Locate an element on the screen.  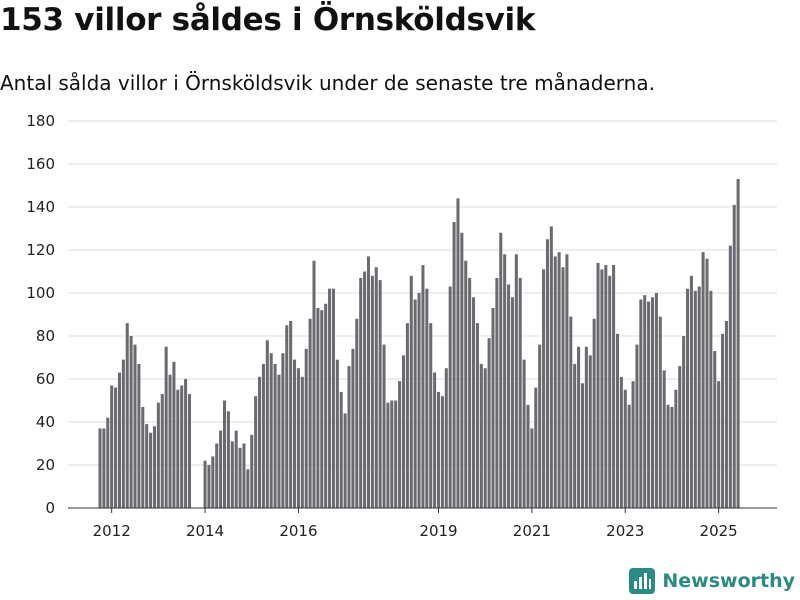
newsworthy-logo-icon is located at coordinates (642, 581).